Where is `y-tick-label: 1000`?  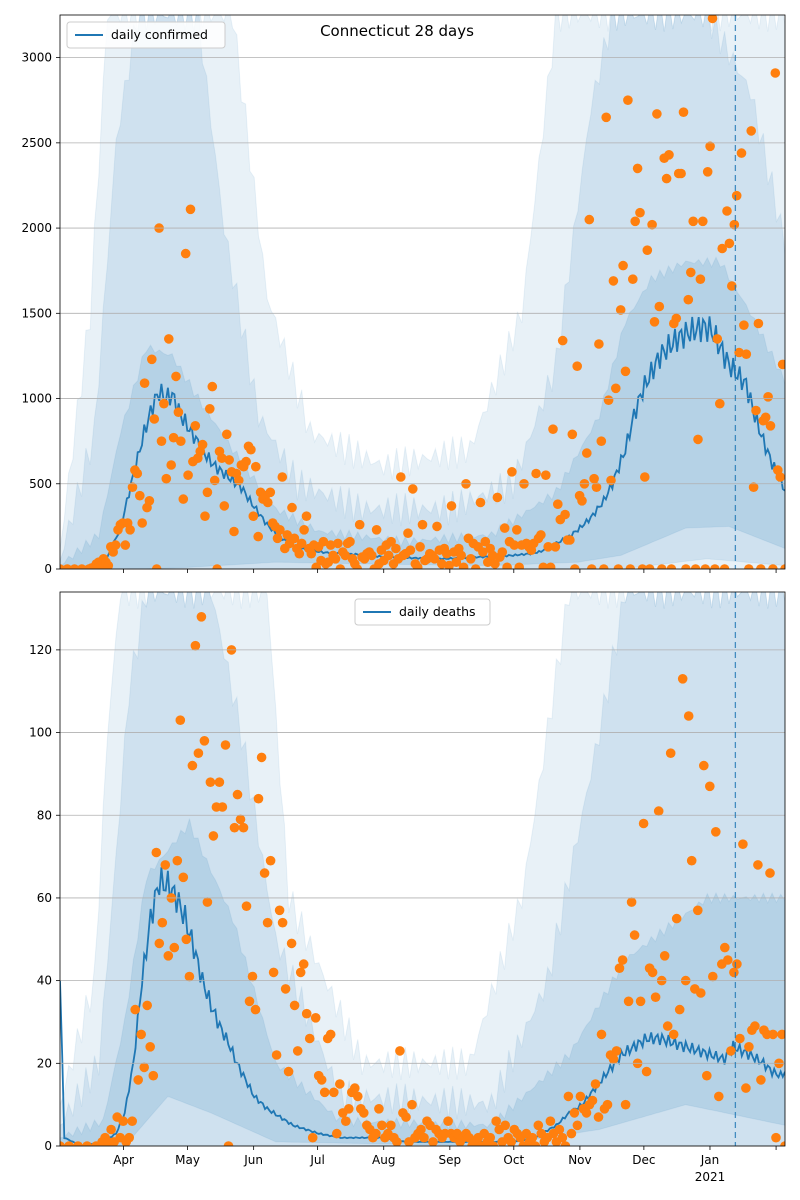 y-tick-label: 1000 is located at coordinates (36, 399).